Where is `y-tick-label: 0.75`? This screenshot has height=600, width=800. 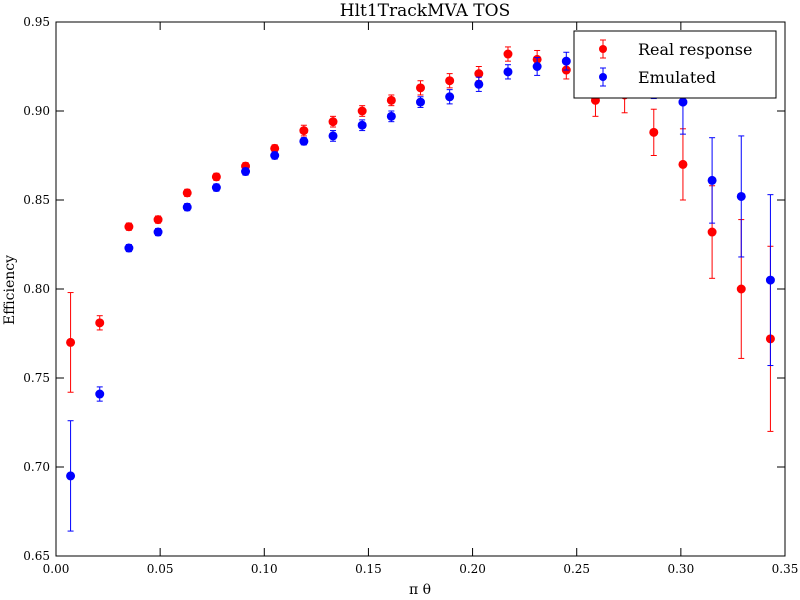 y-tick-label: 0.75 is located at coordinates (36, 378).